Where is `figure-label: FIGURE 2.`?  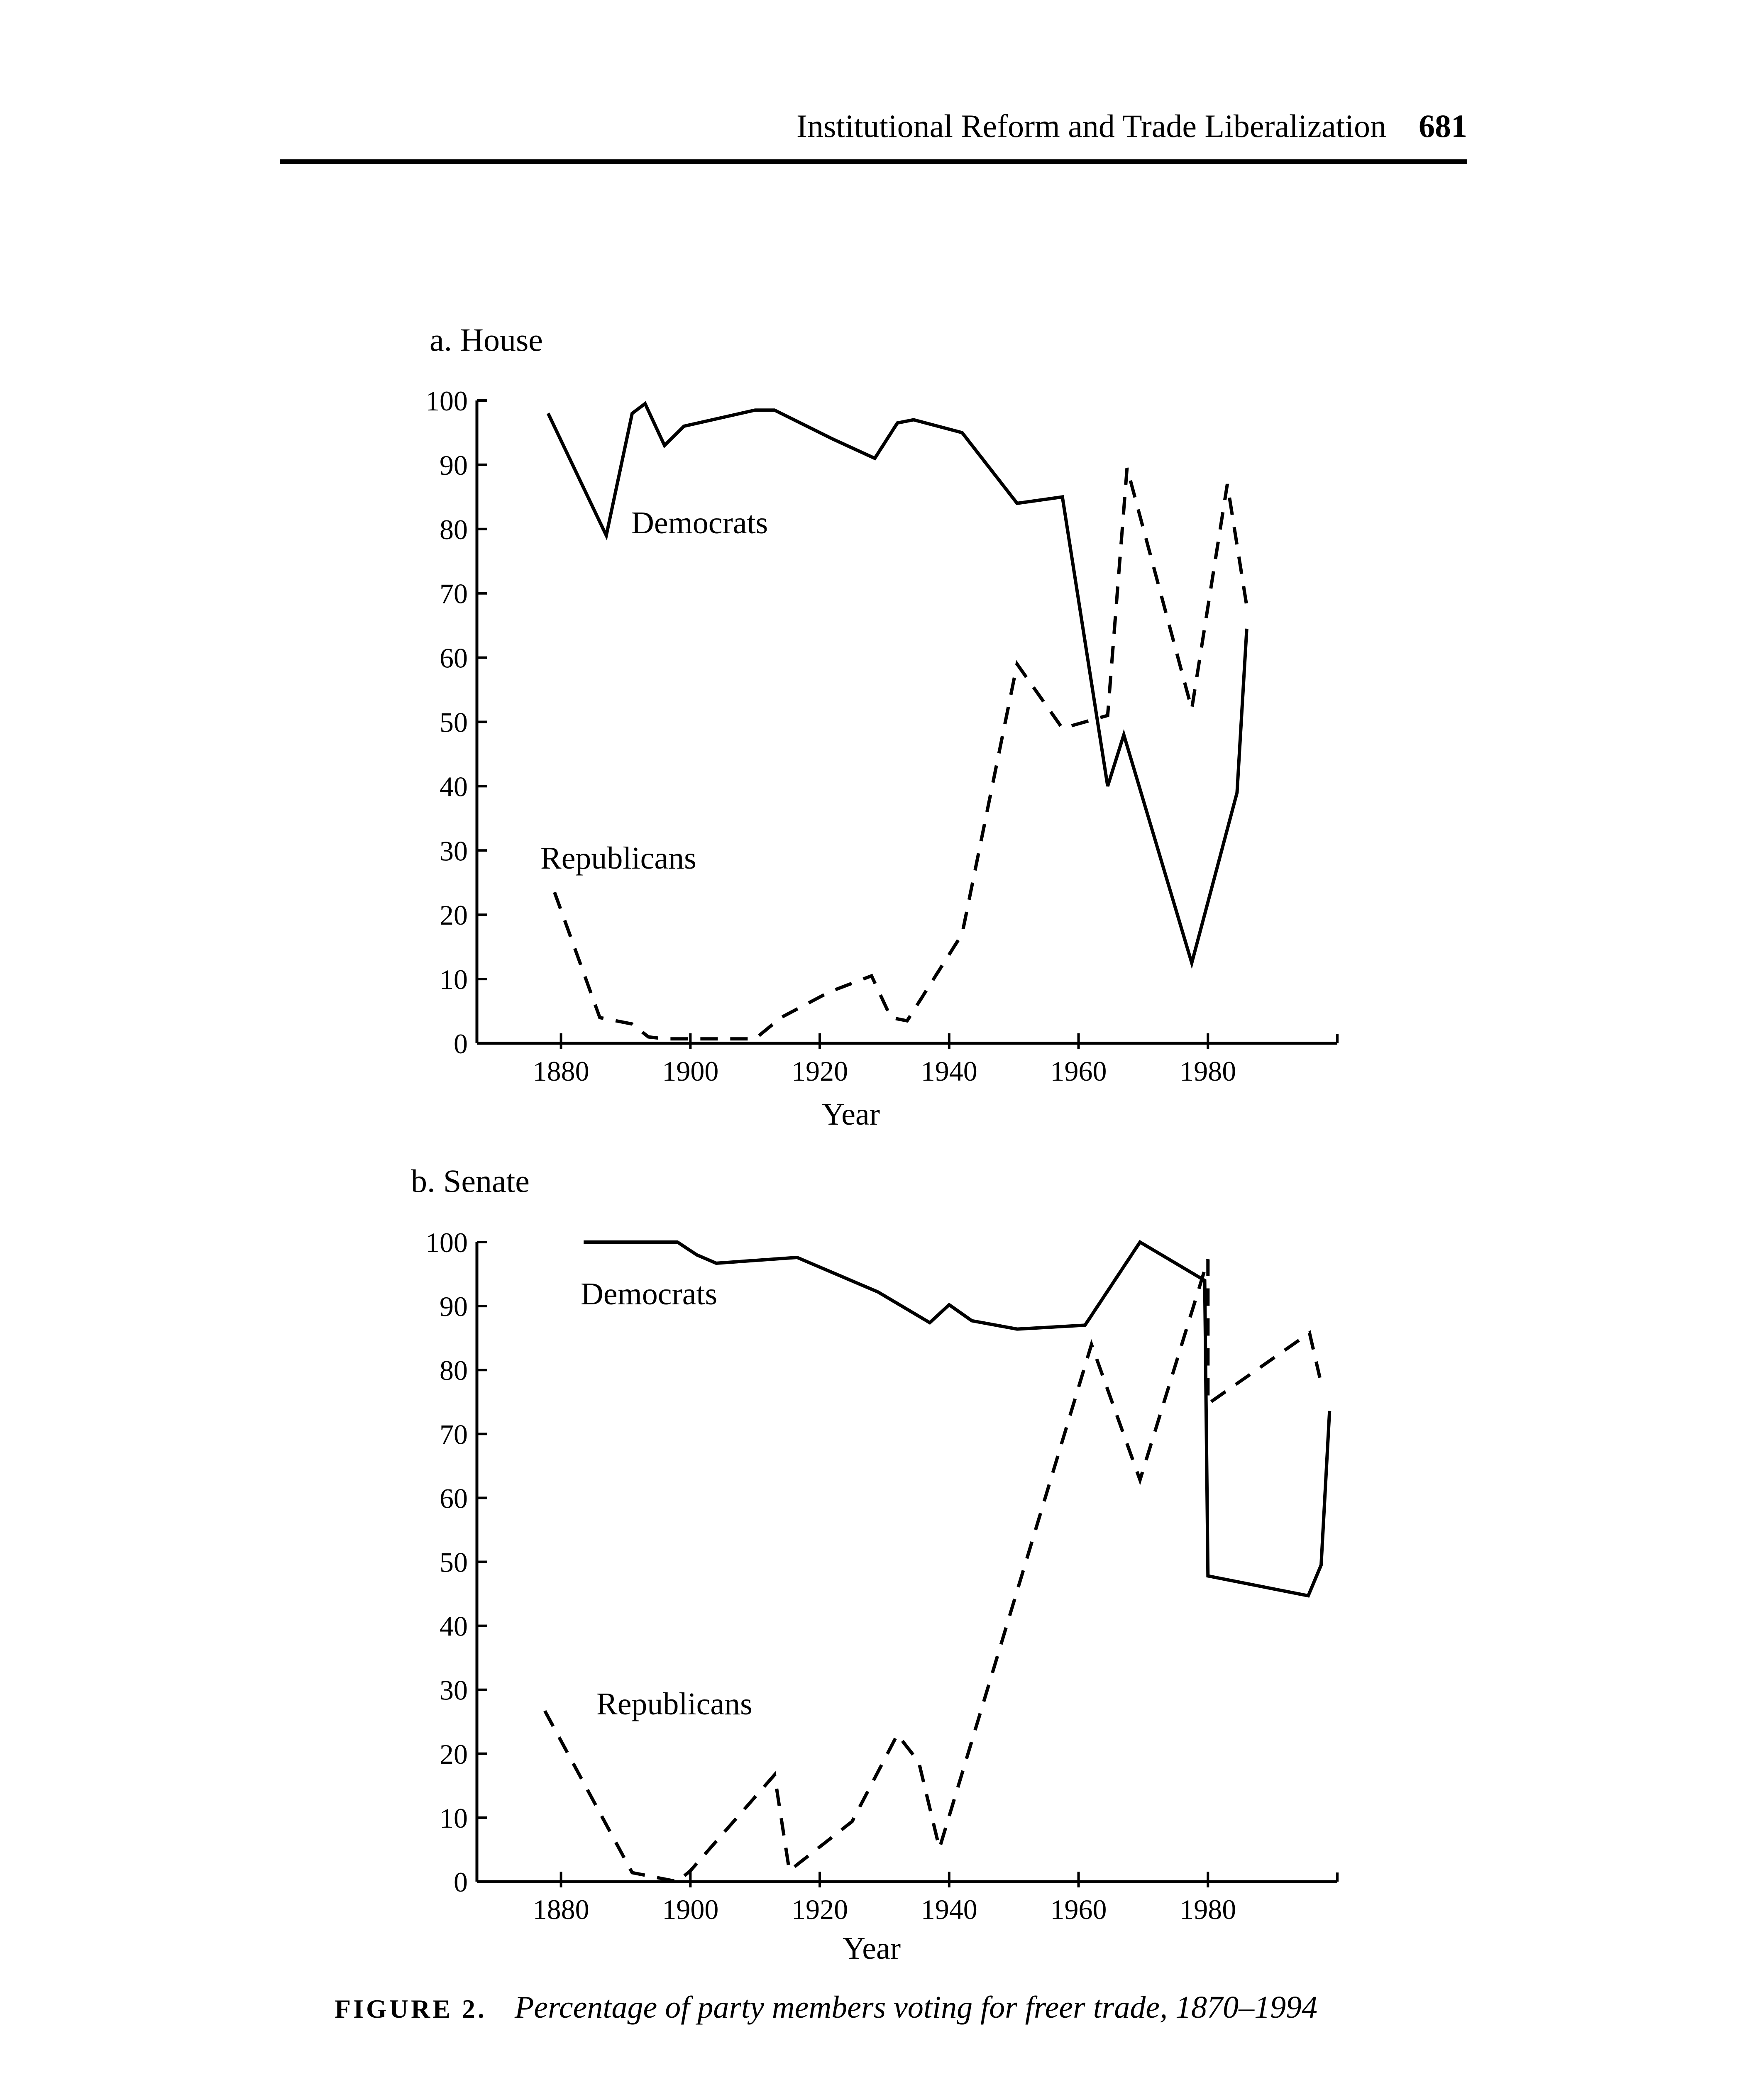
figure-label: FIGURE 2. is located at coordinates (411, 2009).